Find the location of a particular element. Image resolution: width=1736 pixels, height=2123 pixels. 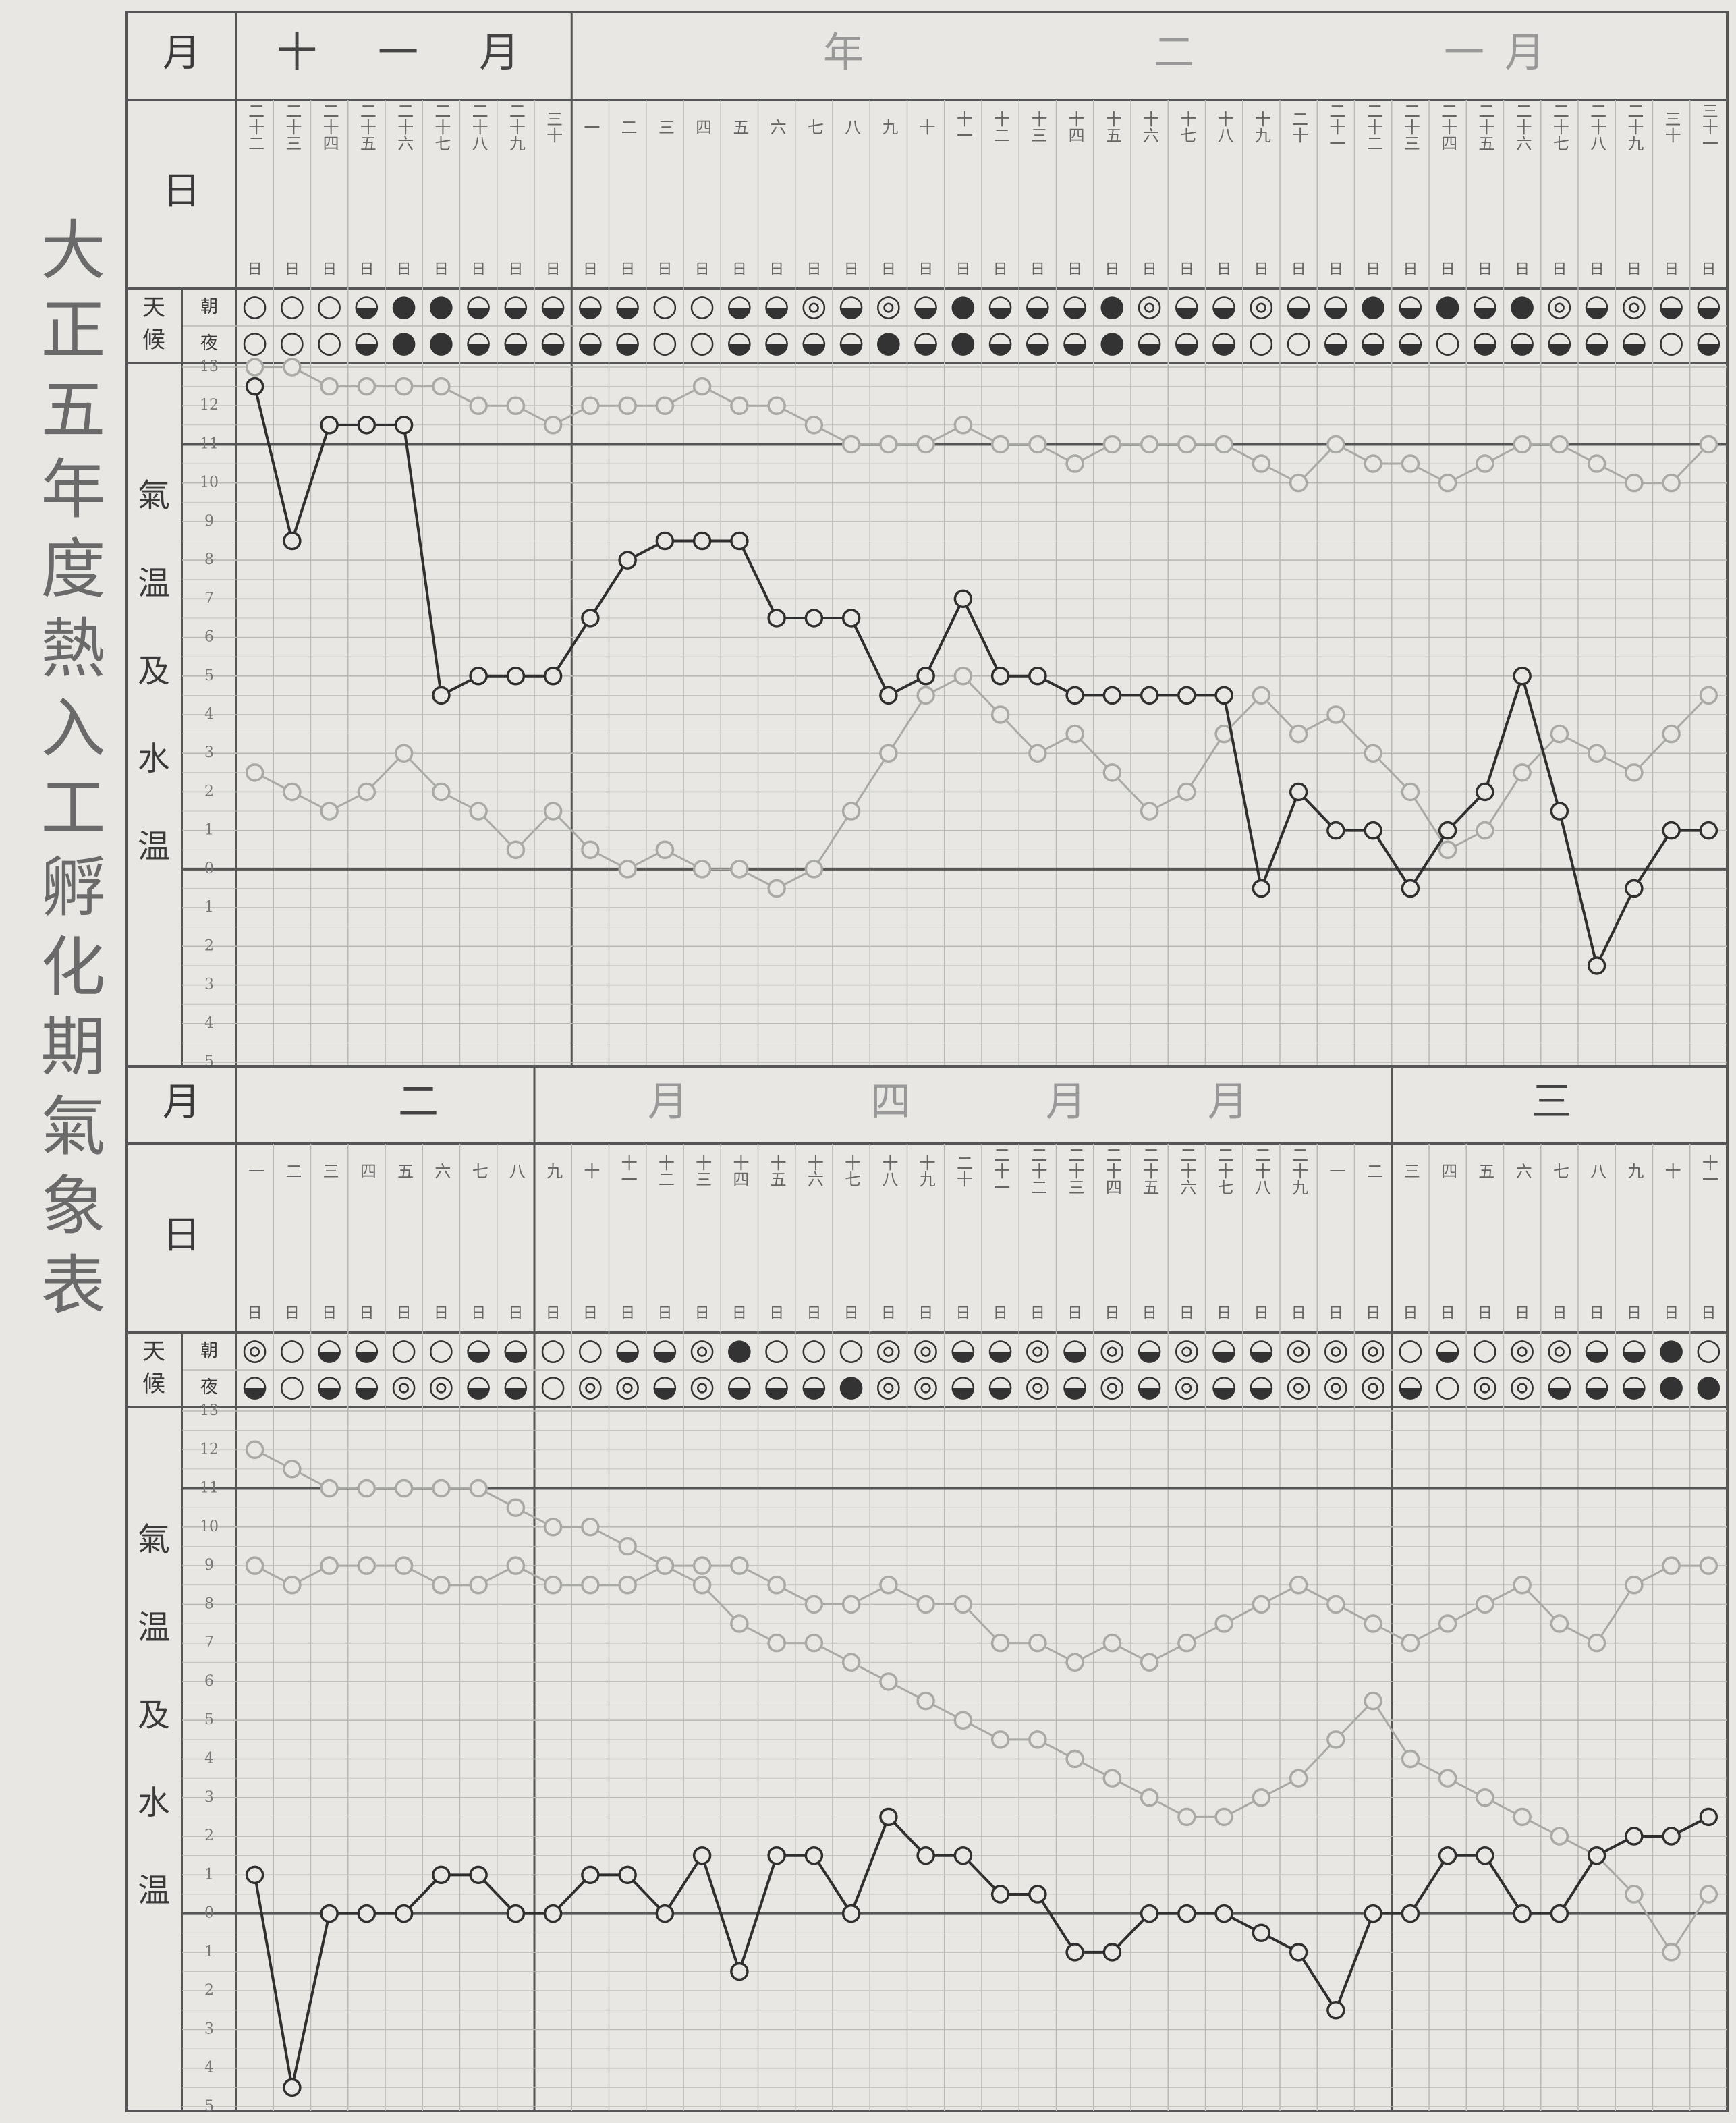

day-number: 十一 is located at coordinates (627, 1171).